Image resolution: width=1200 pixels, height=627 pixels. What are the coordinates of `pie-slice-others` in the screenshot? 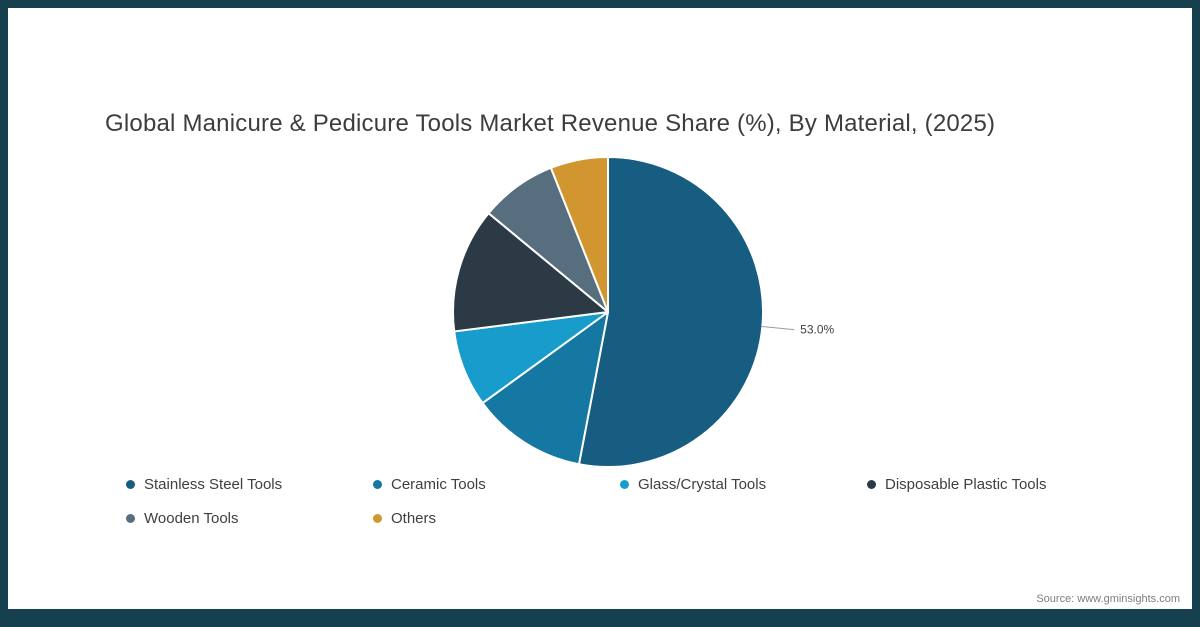 It's located at (579, 234).